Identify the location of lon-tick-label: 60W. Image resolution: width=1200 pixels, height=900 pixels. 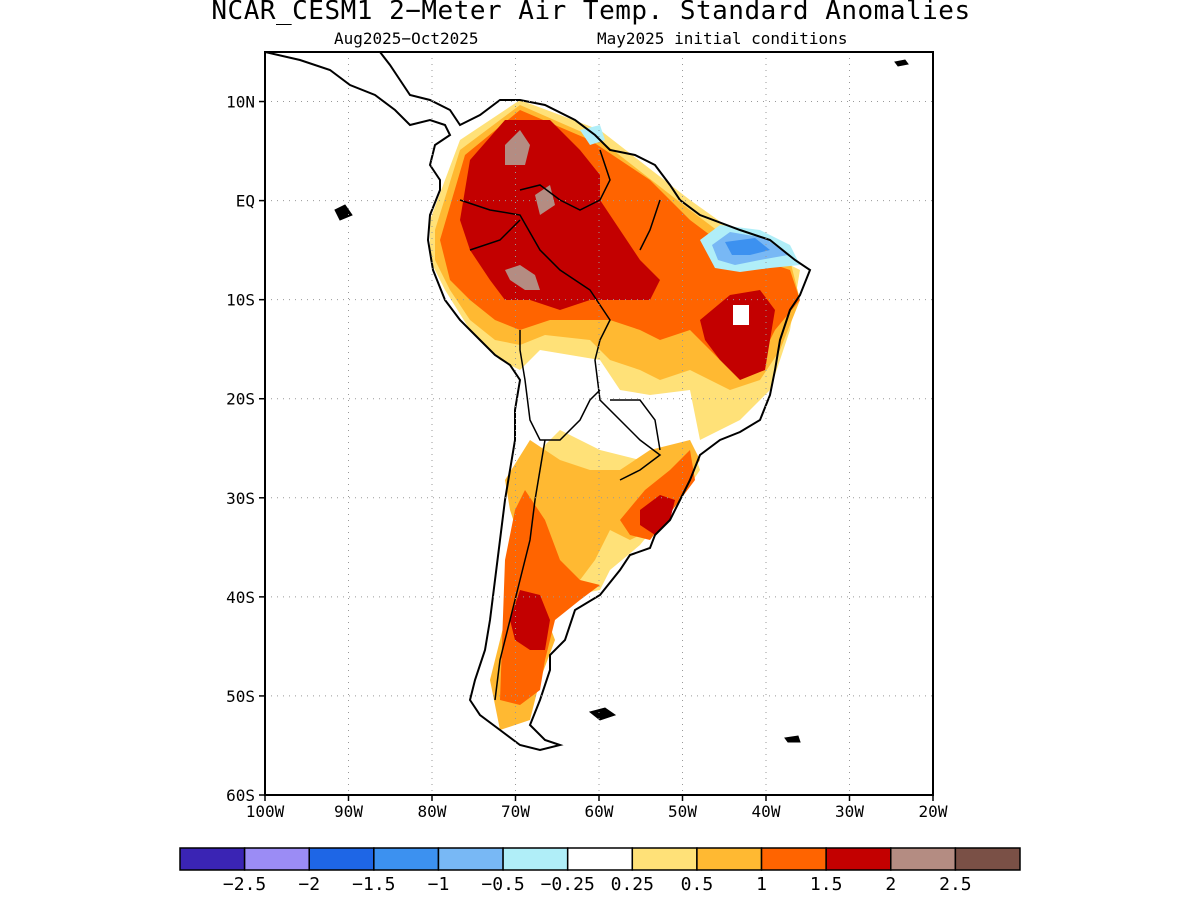
(599, 811).